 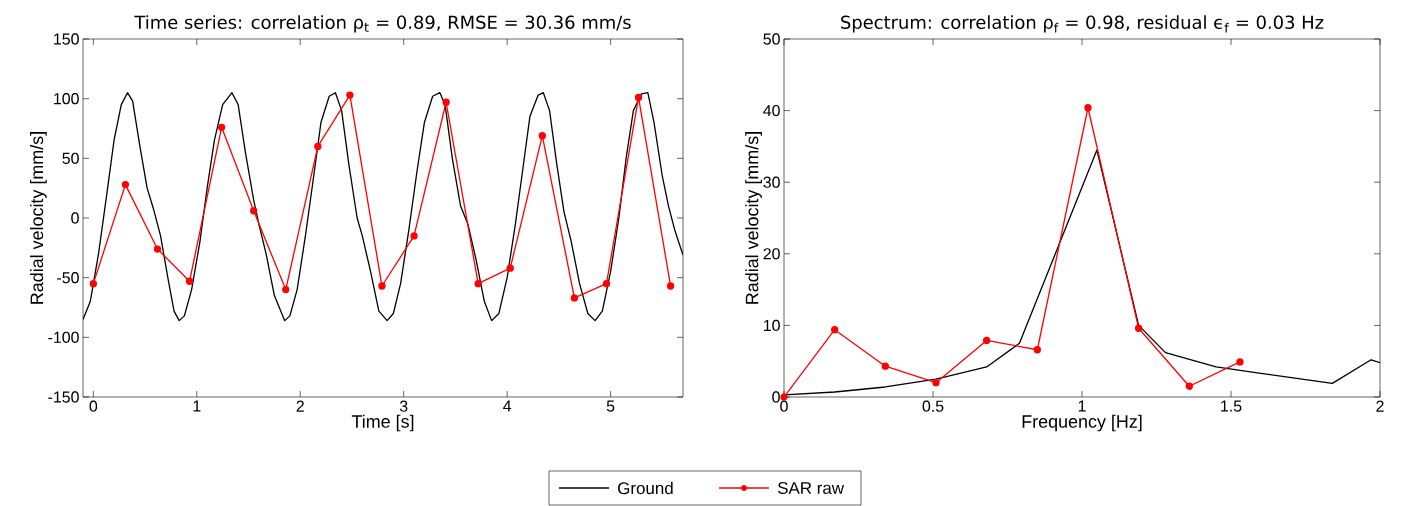 I want to click on x-tick-label: 1.5, so click(x=1231, y=406).